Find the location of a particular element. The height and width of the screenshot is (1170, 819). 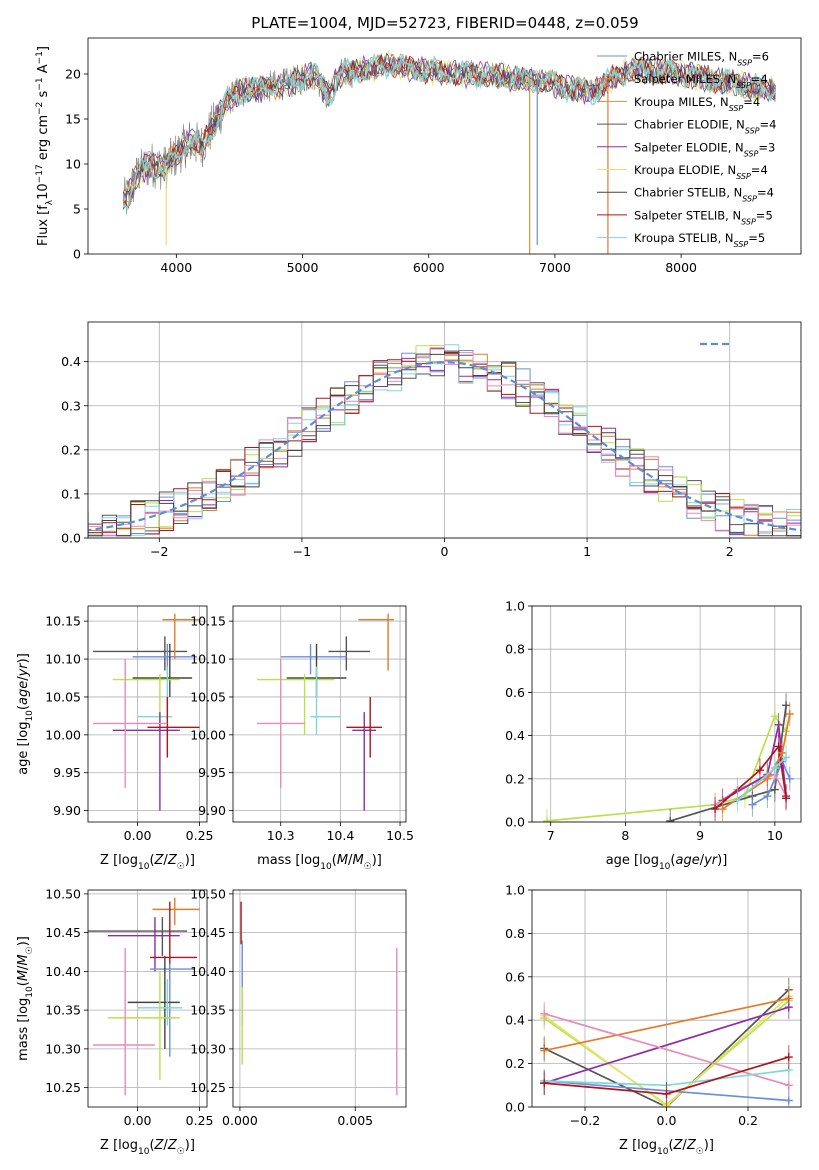

histogram-series is located at coordinates (444, 443).